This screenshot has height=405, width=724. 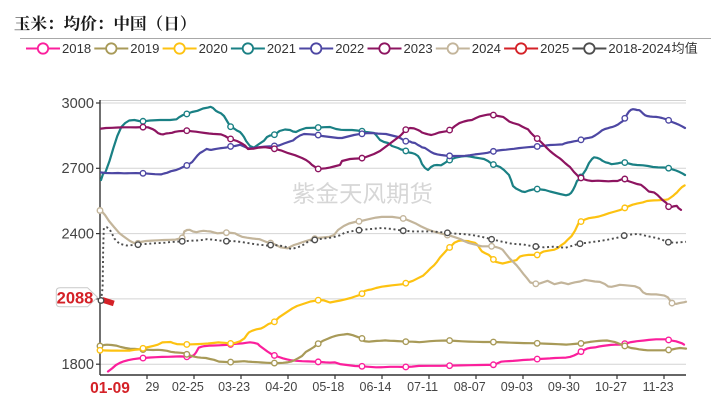 I want to click on svg-text: 2024, so click(x=486, y=48).